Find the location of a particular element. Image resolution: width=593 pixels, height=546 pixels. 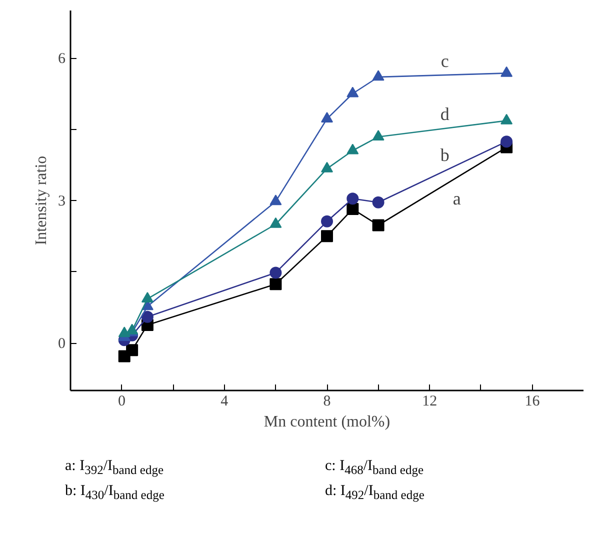

x-tick-label: 8 is located at coordinates (327, 402).